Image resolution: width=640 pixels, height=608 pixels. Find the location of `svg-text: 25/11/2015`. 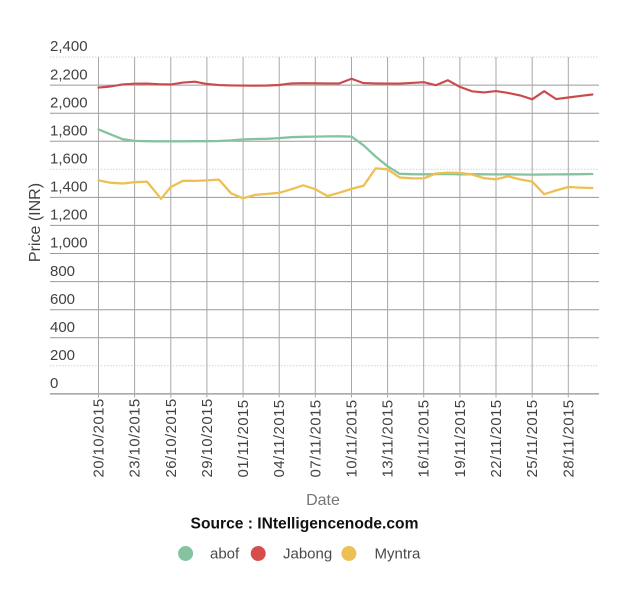

svg-text: 25/11/2015 is located at coordinates (532, 439).